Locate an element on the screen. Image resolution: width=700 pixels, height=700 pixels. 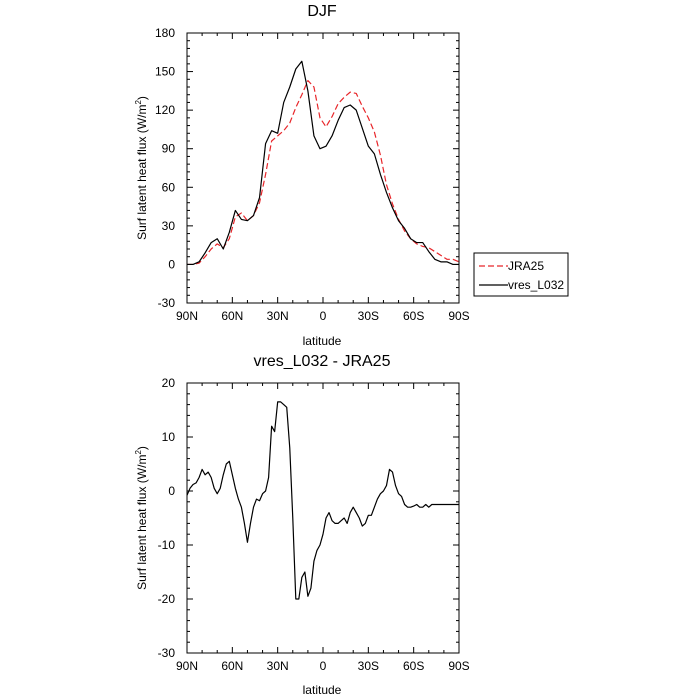
y-tick-label: 120 is located at coordinates (165, 110).